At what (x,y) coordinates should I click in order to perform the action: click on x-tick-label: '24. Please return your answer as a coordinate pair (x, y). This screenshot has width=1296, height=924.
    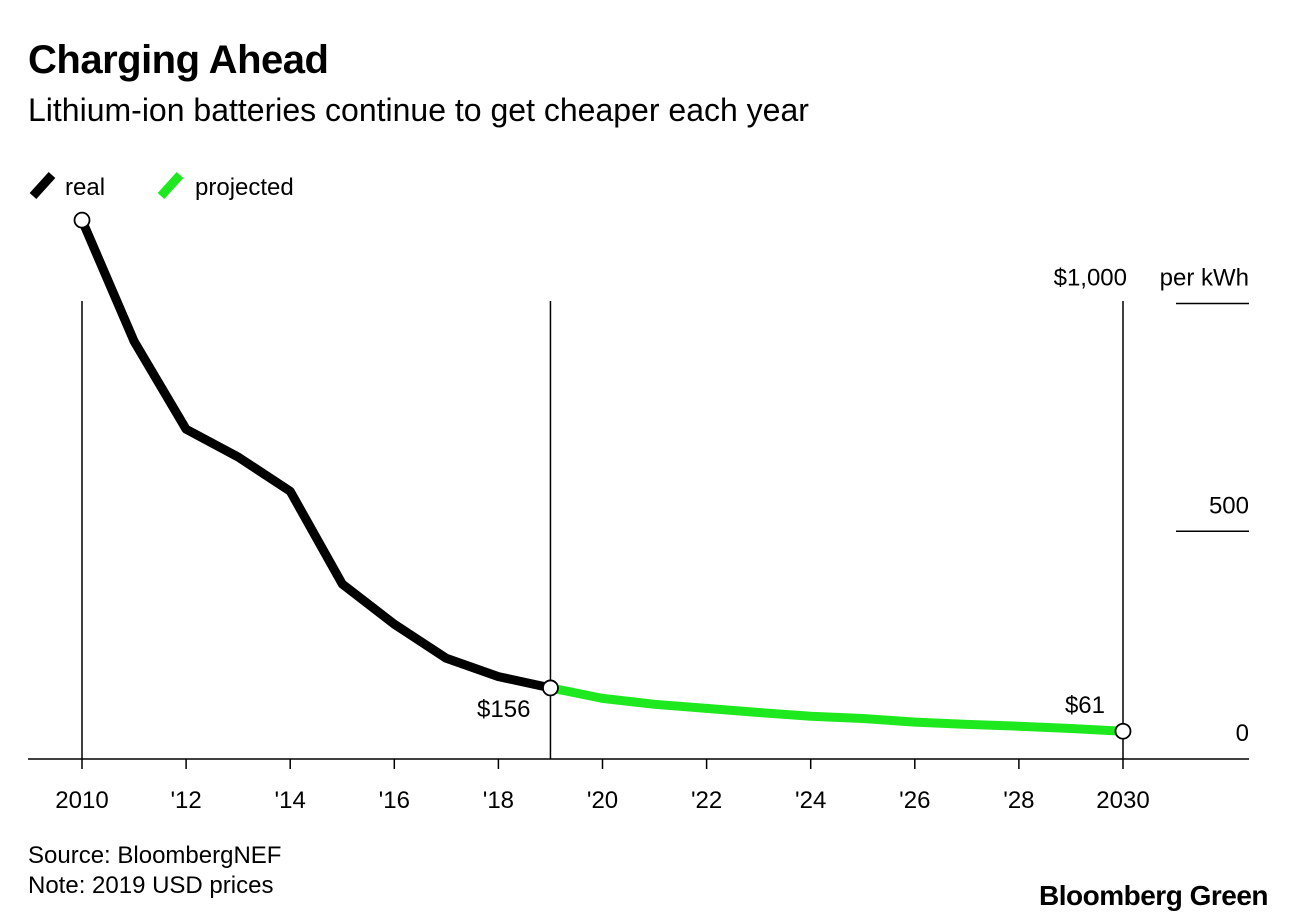
    Looking at the image, I should click on (810, 800).